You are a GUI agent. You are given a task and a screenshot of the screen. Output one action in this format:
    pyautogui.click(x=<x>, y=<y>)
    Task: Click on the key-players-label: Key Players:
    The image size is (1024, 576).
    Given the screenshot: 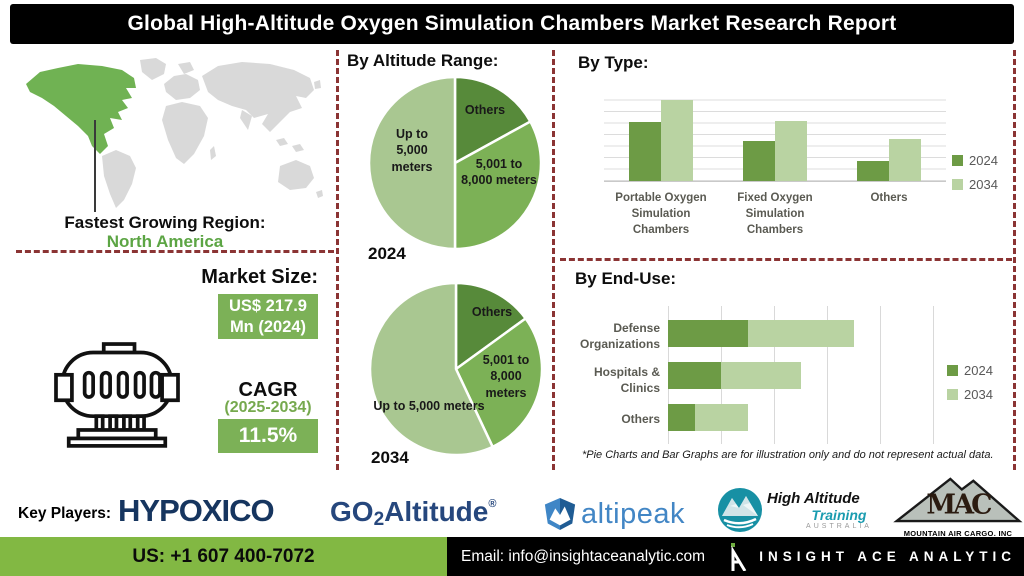 What is the action you would take?
    pyautogui.click(x=65, y=513)
    